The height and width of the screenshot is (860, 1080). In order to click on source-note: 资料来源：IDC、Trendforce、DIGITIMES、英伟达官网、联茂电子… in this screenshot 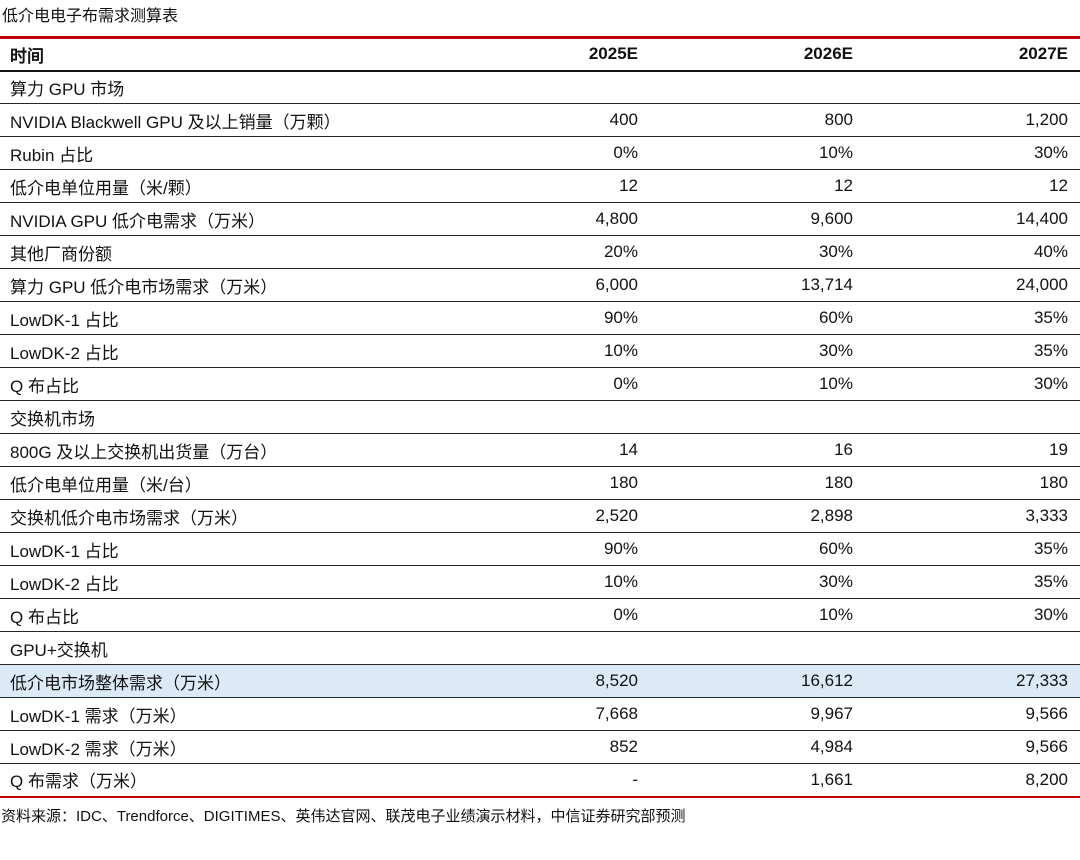, I will do `click(343, 816)`.